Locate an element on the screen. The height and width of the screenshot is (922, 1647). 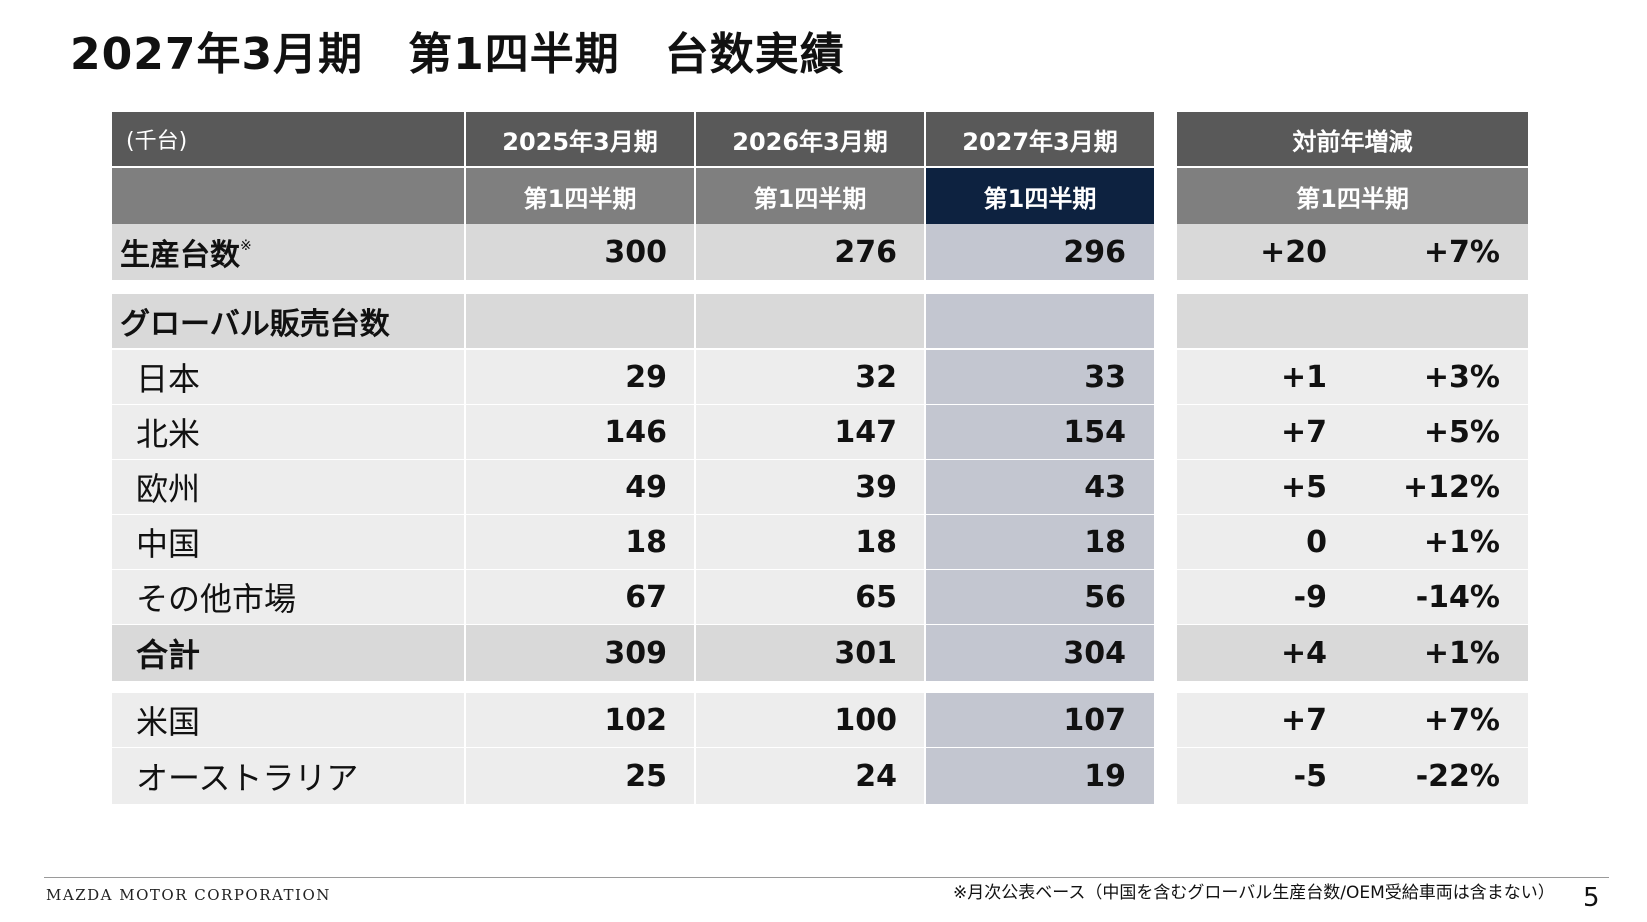
value-2025: 300 is located at coordinates (581, 252).